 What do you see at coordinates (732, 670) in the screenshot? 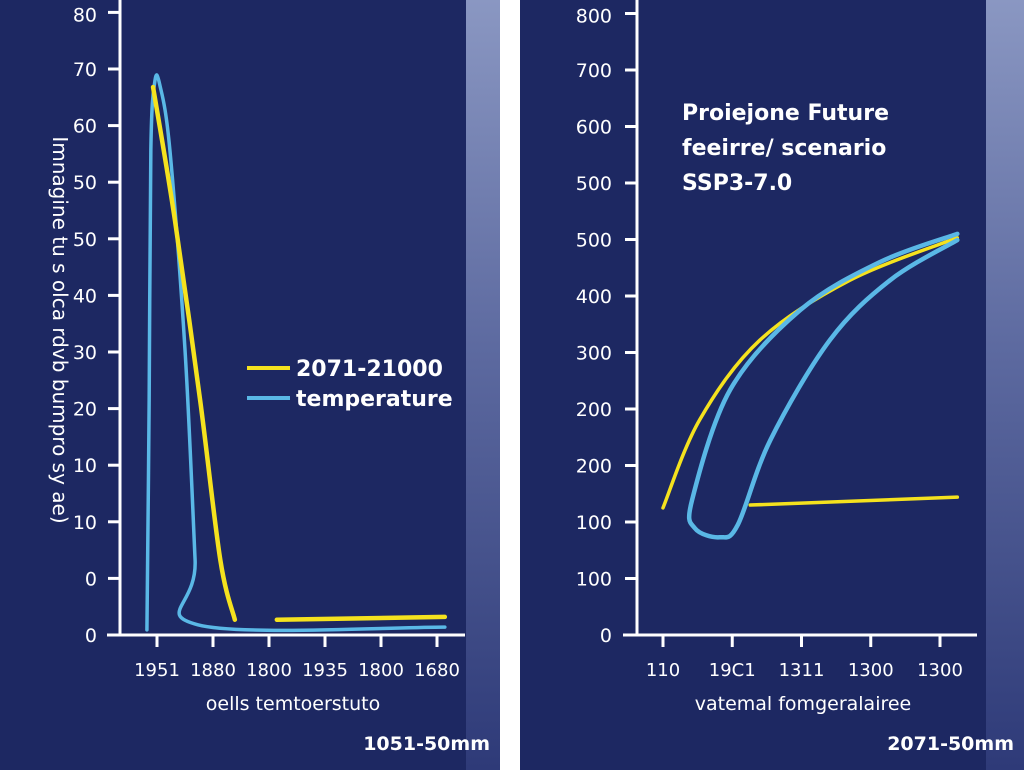
I see `x-tick-label: 19C1` at bounding box center [732, 670].